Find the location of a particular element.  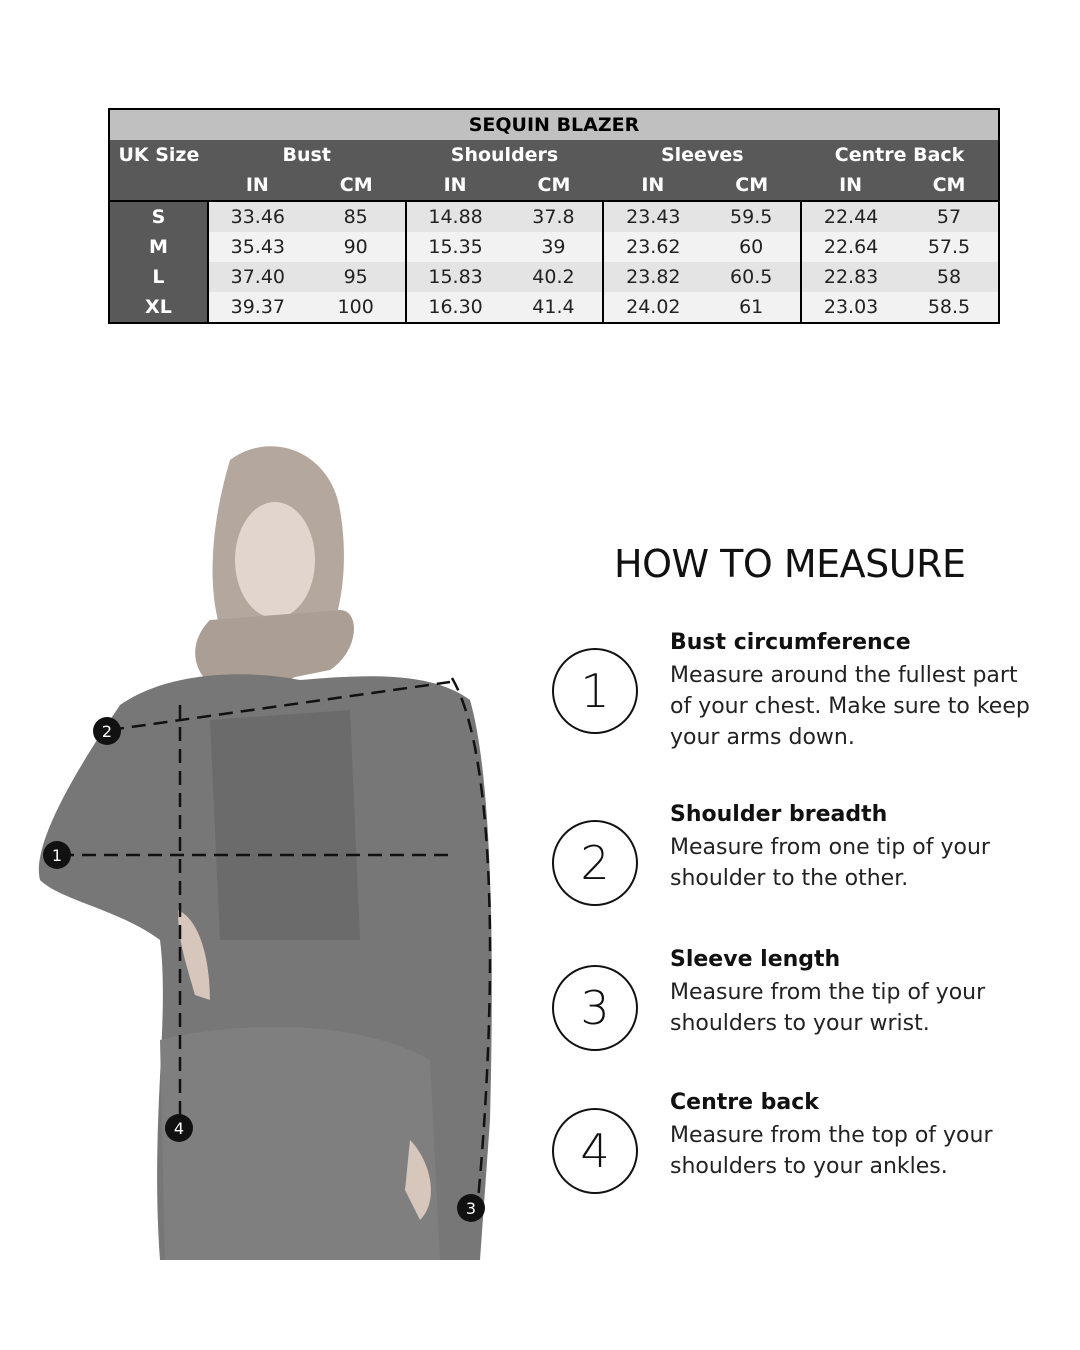

table-row: M 35.43 90 15.35 39 23.62 60 22.64 57.5 is located at coordinates (554, 247).